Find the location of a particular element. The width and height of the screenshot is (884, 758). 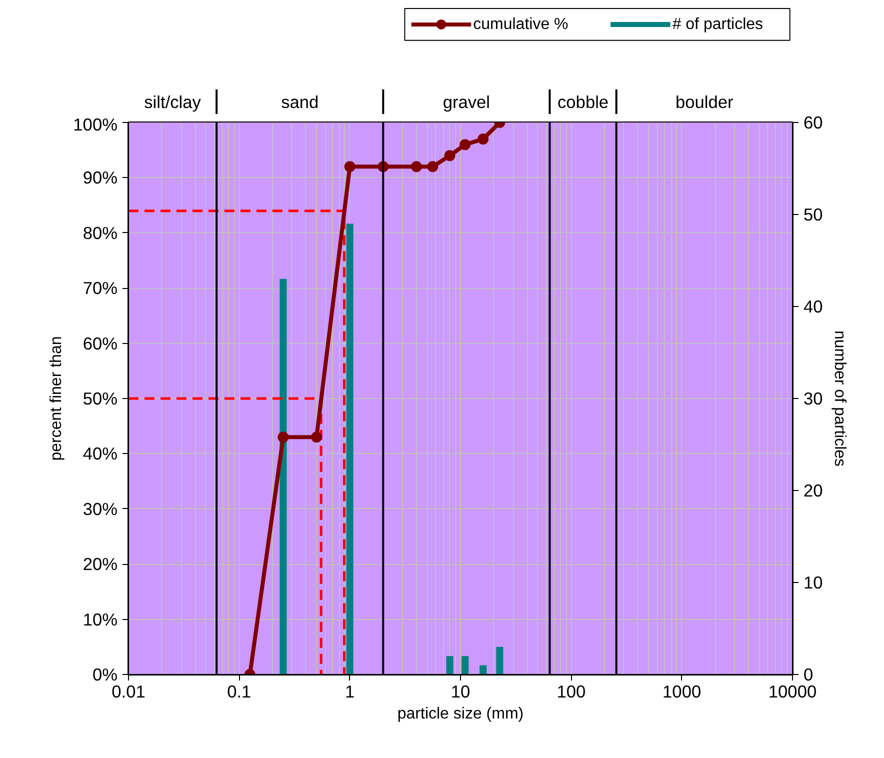

legend-label: cumulative % is located at coordinates (520, 24).